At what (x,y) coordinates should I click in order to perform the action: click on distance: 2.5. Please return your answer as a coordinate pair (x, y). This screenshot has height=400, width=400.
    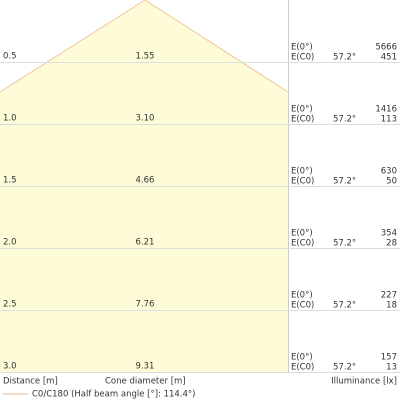
    Looking at the image, I should click on (10, 305).